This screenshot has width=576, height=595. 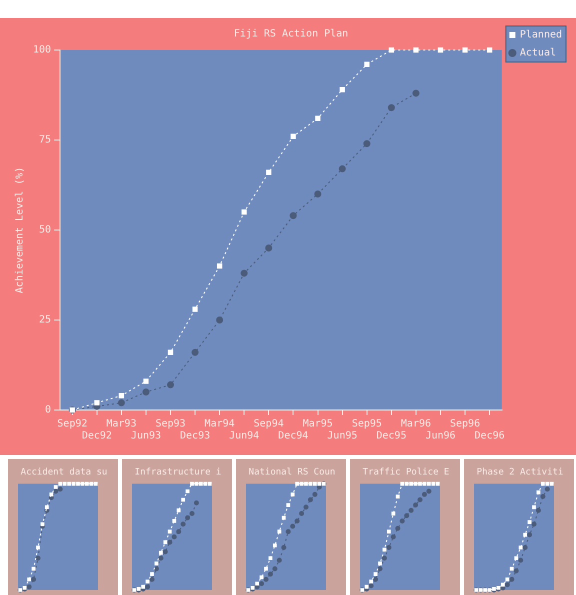 What do you see at coordinates (48, 410) in the screenshot?
I see `y-tick-label: 0` at bounding box center [48, 410].